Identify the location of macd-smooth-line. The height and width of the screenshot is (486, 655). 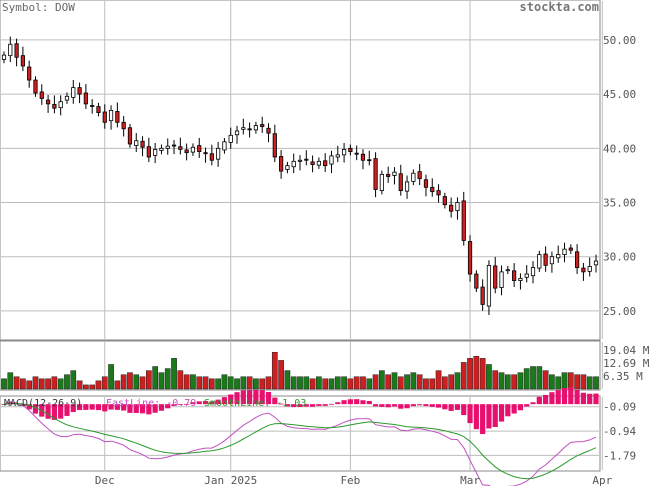
(300, 441).